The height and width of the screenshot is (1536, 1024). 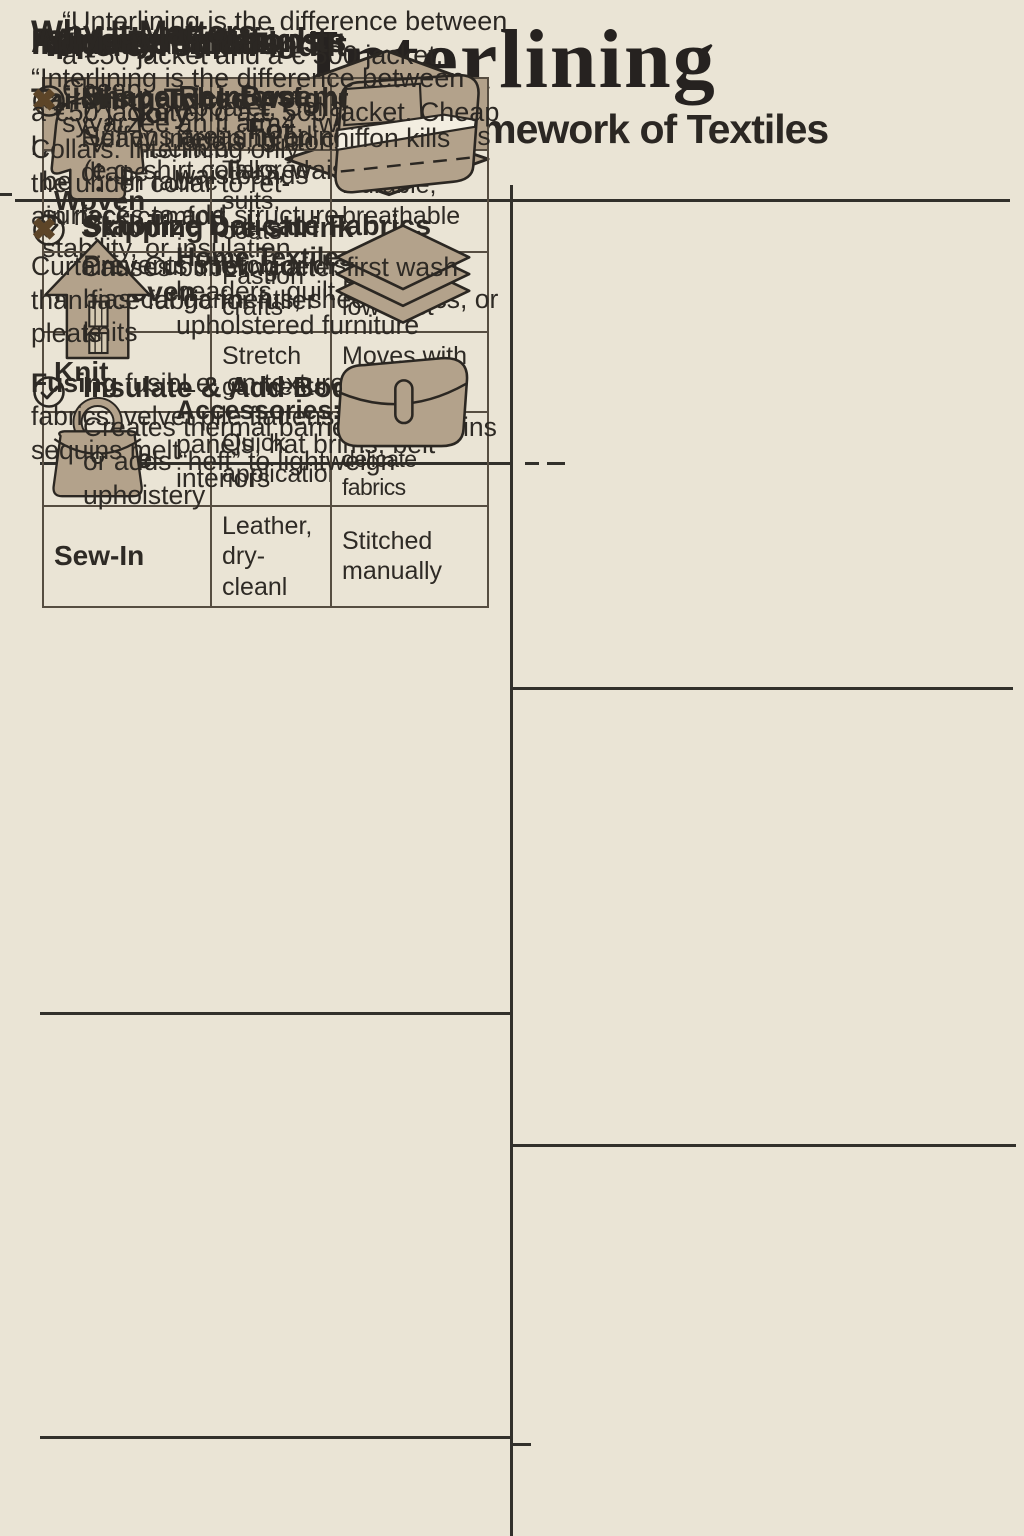 I want to click on cell-best-for: Stretch garments, so click(x=271, y=371).